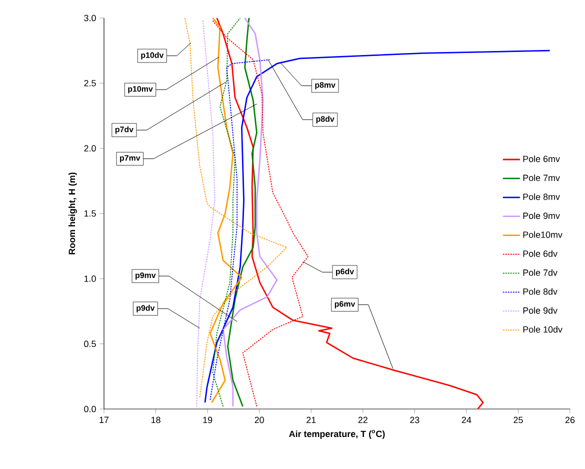 Image resolution: width=585 pixels, height=469 pixels. I want to click on x-tick-label: 17, so click(104, 419).